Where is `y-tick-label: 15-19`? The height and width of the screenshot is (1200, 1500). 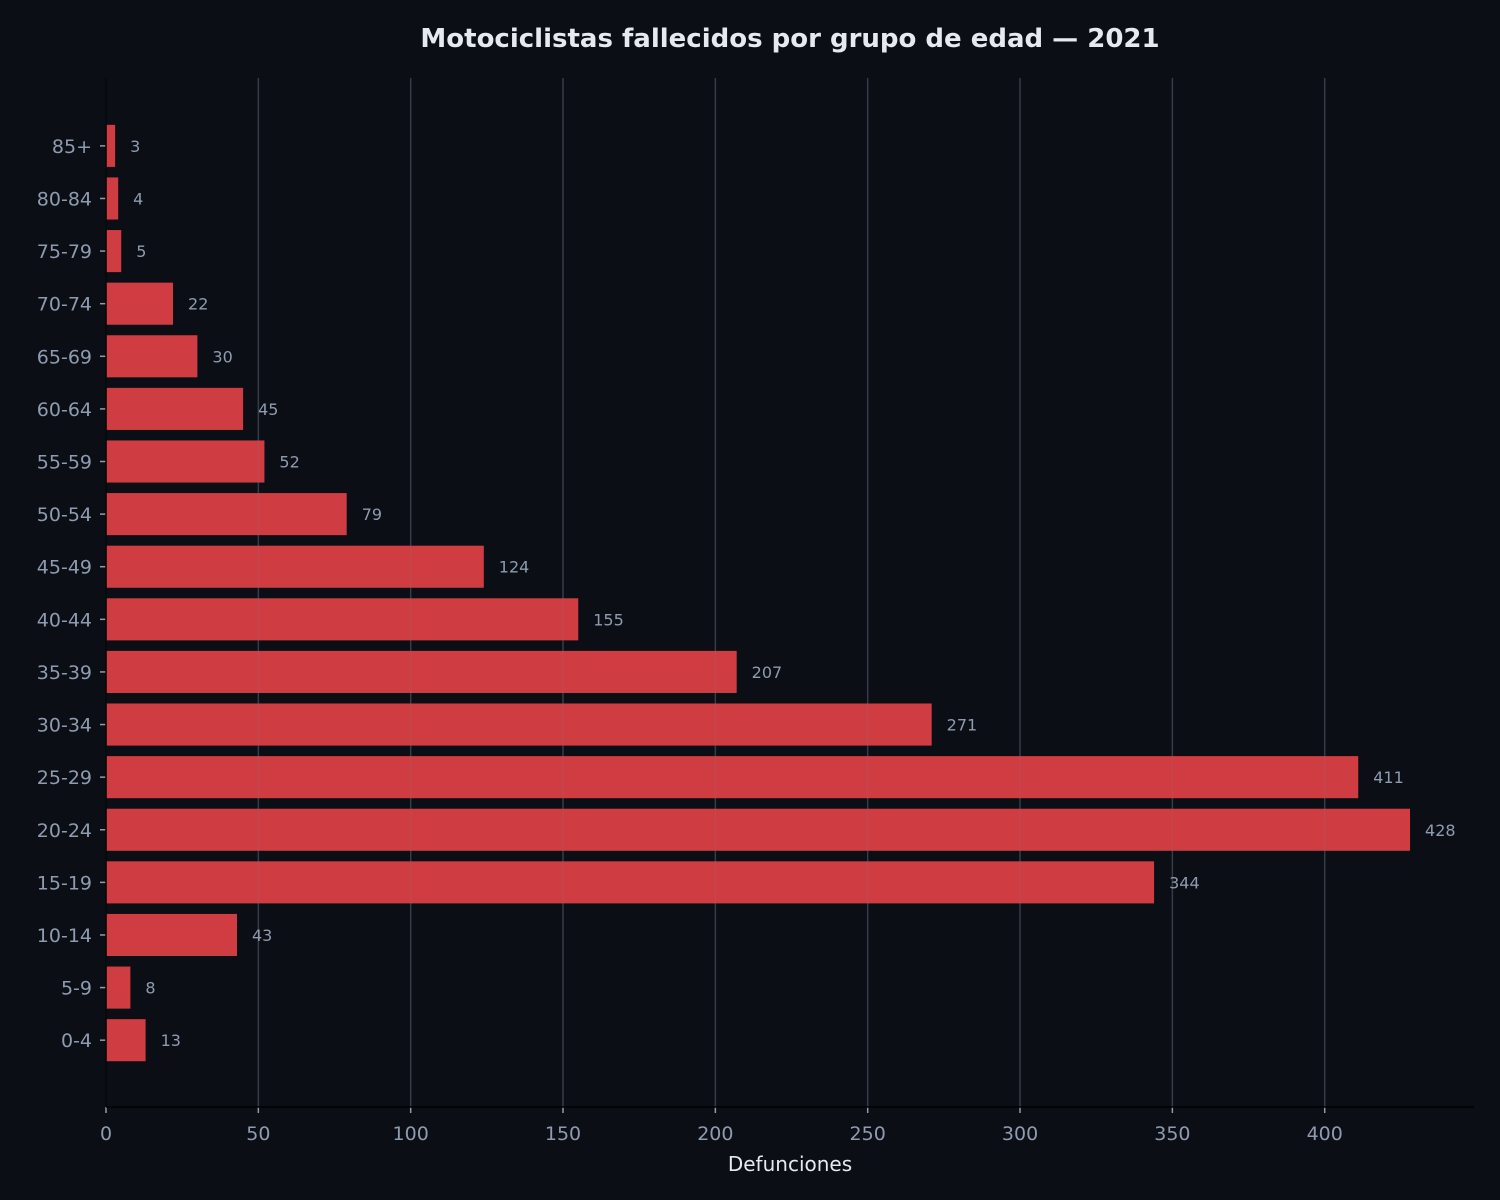
y-tick-label: 15-19 is located at coordinates (64, 883).